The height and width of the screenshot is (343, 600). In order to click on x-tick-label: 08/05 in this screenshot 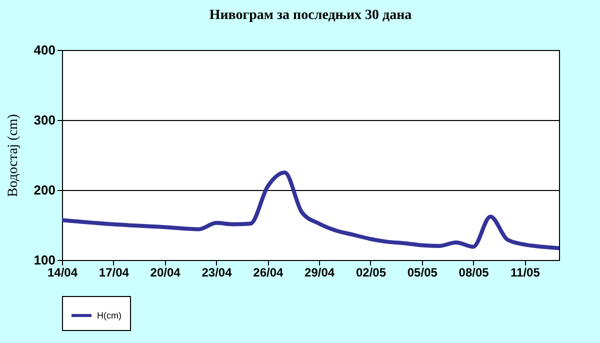, I will do `click(474, 273)`.